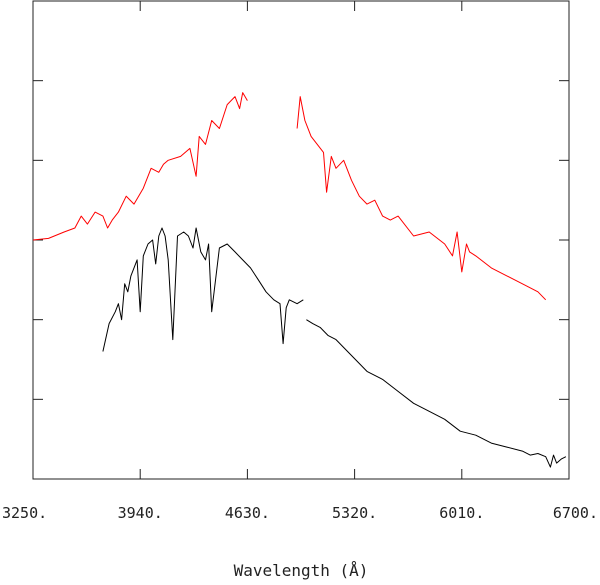 This screenshot has height=585, width=600. Describe the element at coordinates (301, 570) in the screenshot. I see `x-axis-title: Wavelength (Å)` at that location.